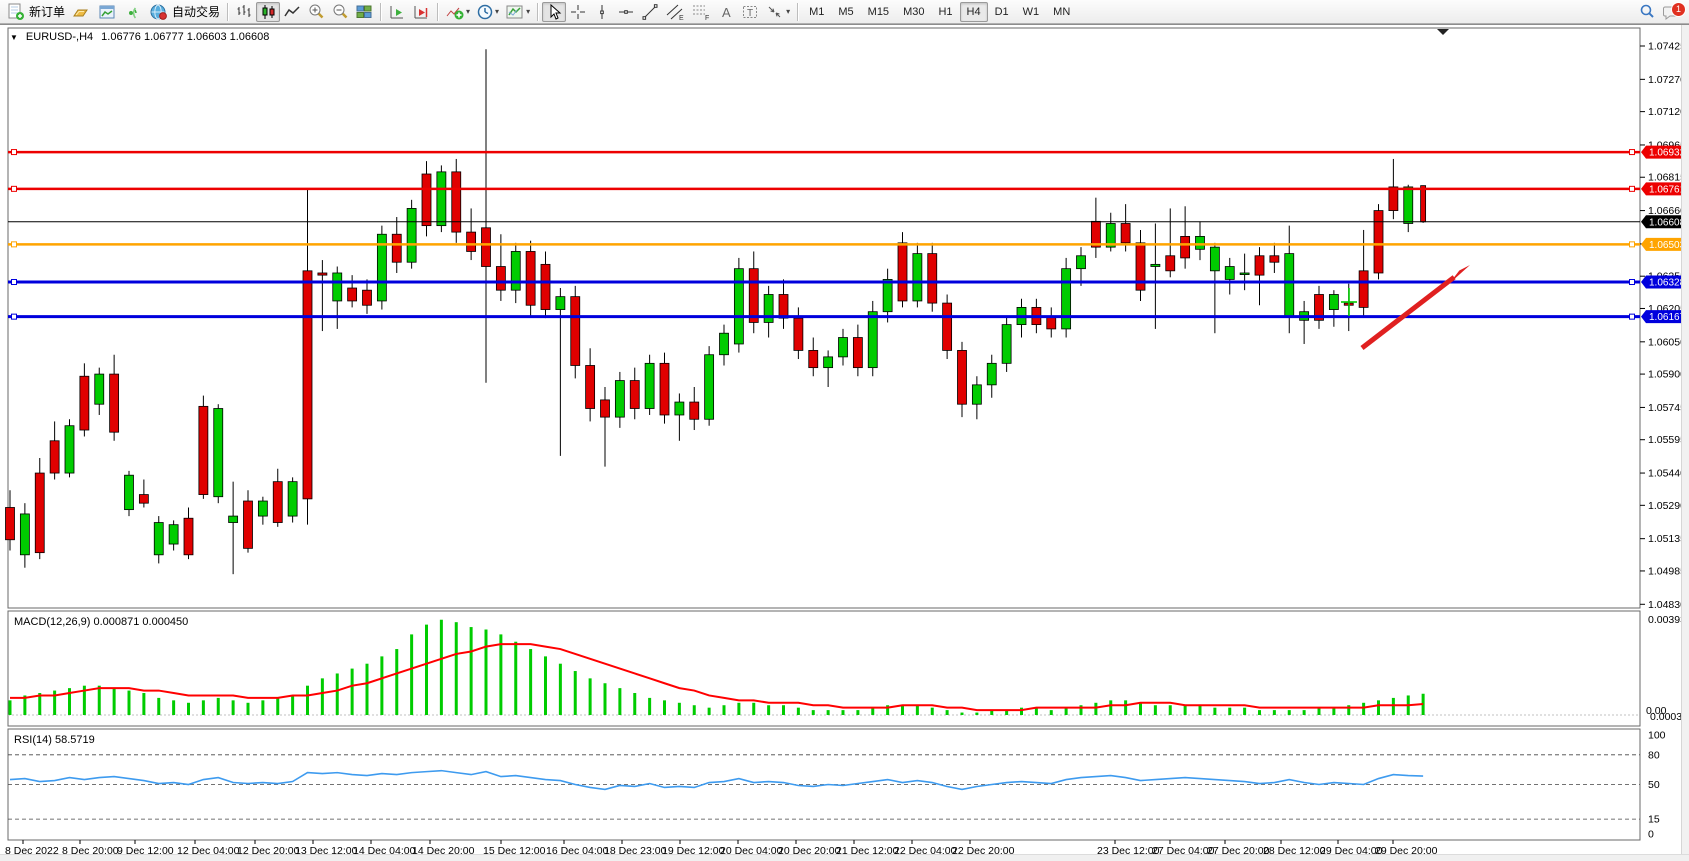 The image size is (1689, 861). I want to click on charts-window-button, so click(107, 12).